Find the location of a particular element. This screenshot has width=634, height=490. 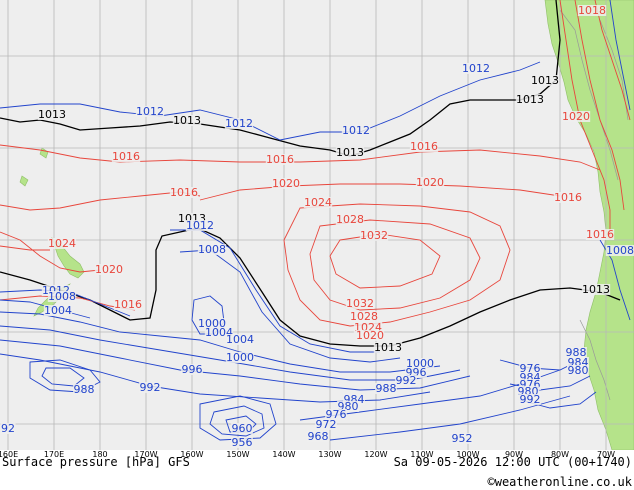

south-america-land is located at coordinates (589, 225).